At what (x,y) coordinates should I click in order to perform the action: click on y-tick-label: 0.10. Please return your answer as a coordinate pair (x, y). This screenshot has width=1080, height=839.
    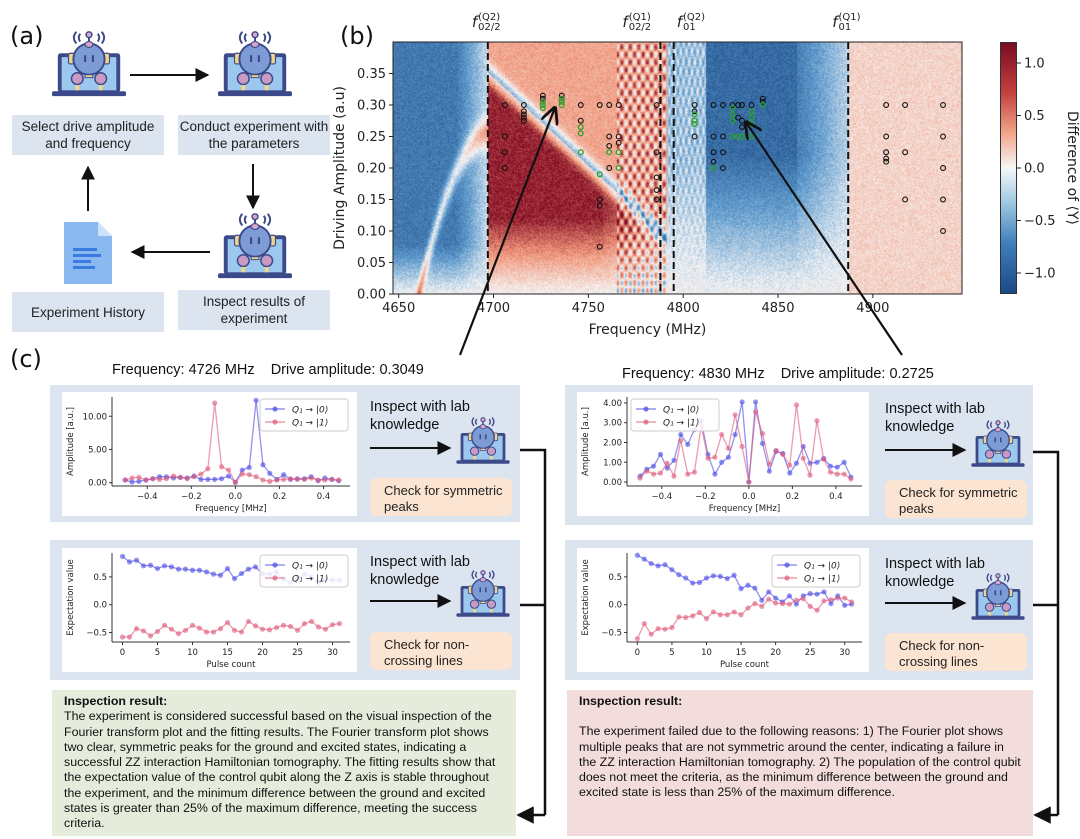
    Looking at the image, I should click on (371, 232).